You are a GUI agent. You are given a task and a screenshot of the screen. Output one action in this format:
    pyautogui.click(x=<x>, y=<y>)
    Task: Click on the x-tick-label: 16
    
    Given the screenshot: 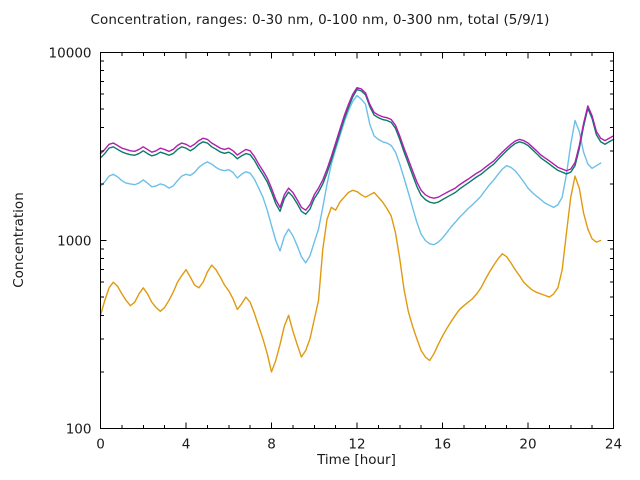 What is the action you would take?
    pyautogui.click(x=442, y=445)
    